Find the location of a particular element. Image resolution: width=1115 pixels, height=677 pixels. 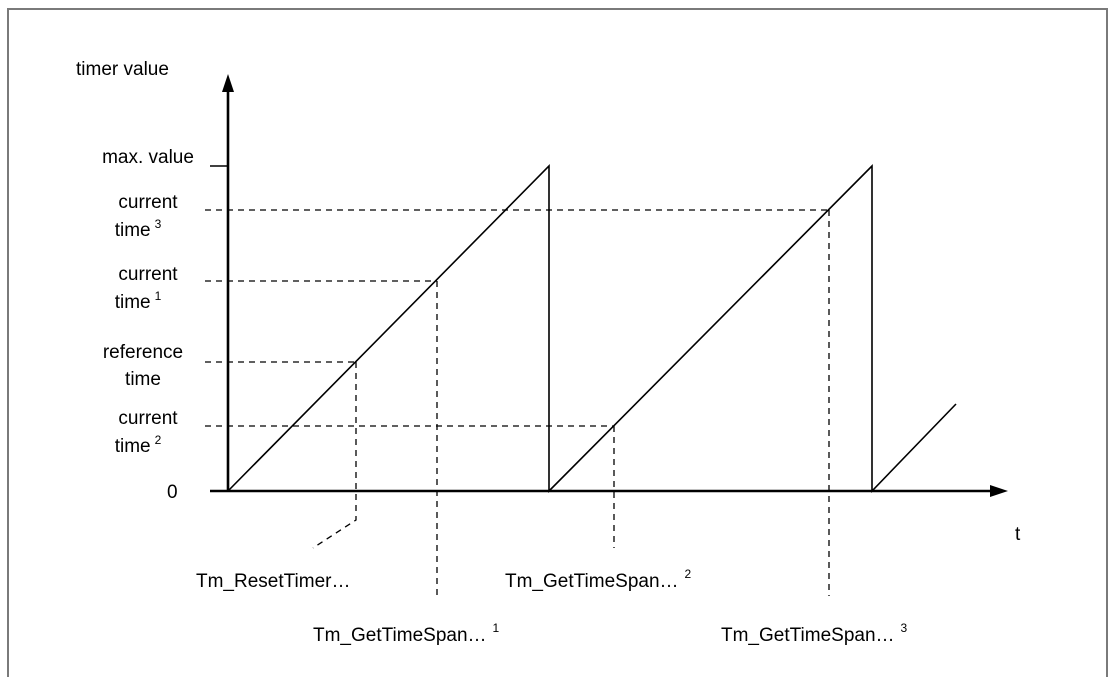

level-label-reference-time: reference is located at coordinates (143, 352).